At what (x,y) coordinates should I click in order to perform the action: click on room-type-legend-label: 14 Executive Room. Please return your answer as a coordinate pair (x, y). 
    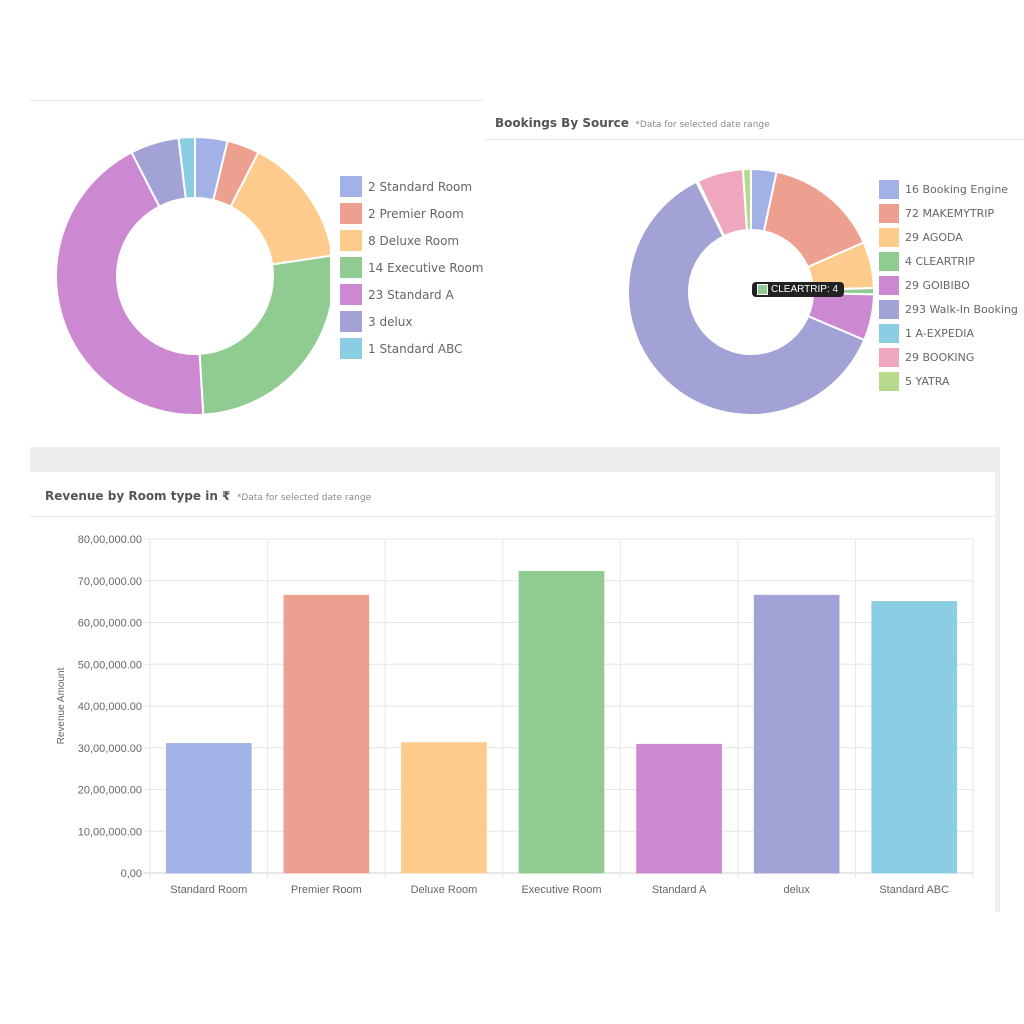
    Looking at the image, I should click on (426, 267).